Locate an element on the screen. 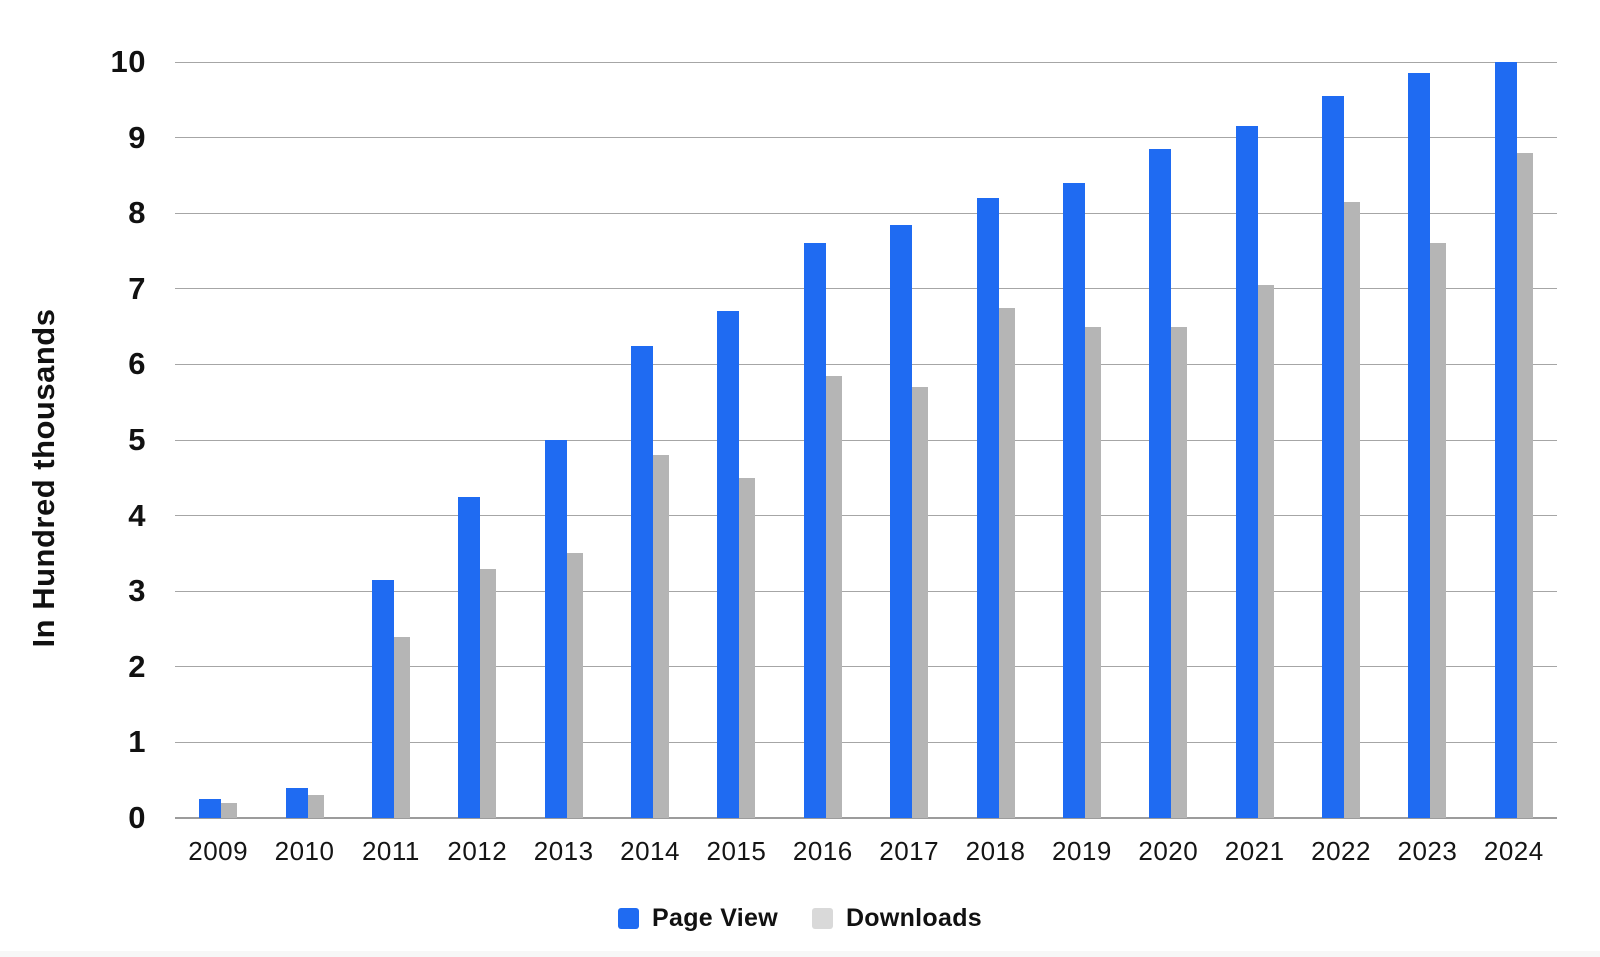 The image size is (1600, 957). y-tick-label-2: 2 is located at coordinates (137, 666).